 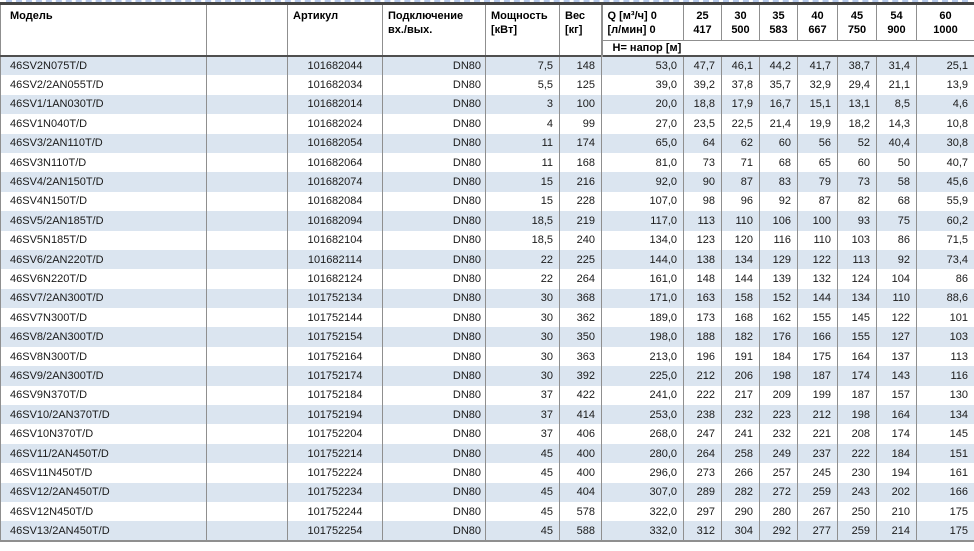 What do you see at coordinates (580, 415) in the screenshot?
I see `weight-cell: 414` at bounding box center [580, 415].